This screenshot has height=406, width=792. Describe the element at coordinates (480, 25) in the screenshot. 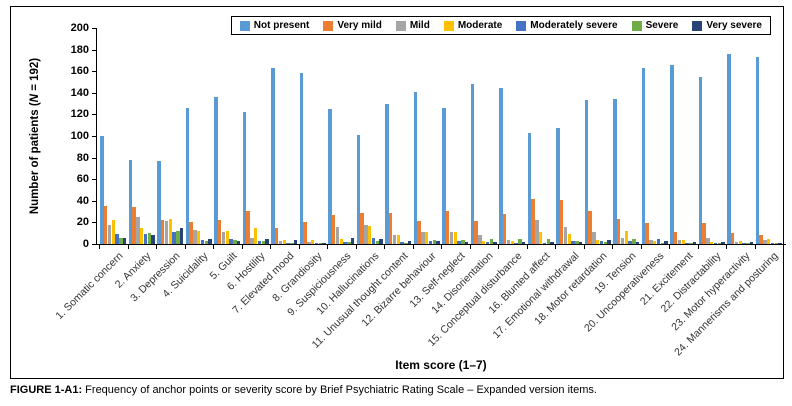

I see `legend-label: Moderate` at that location.